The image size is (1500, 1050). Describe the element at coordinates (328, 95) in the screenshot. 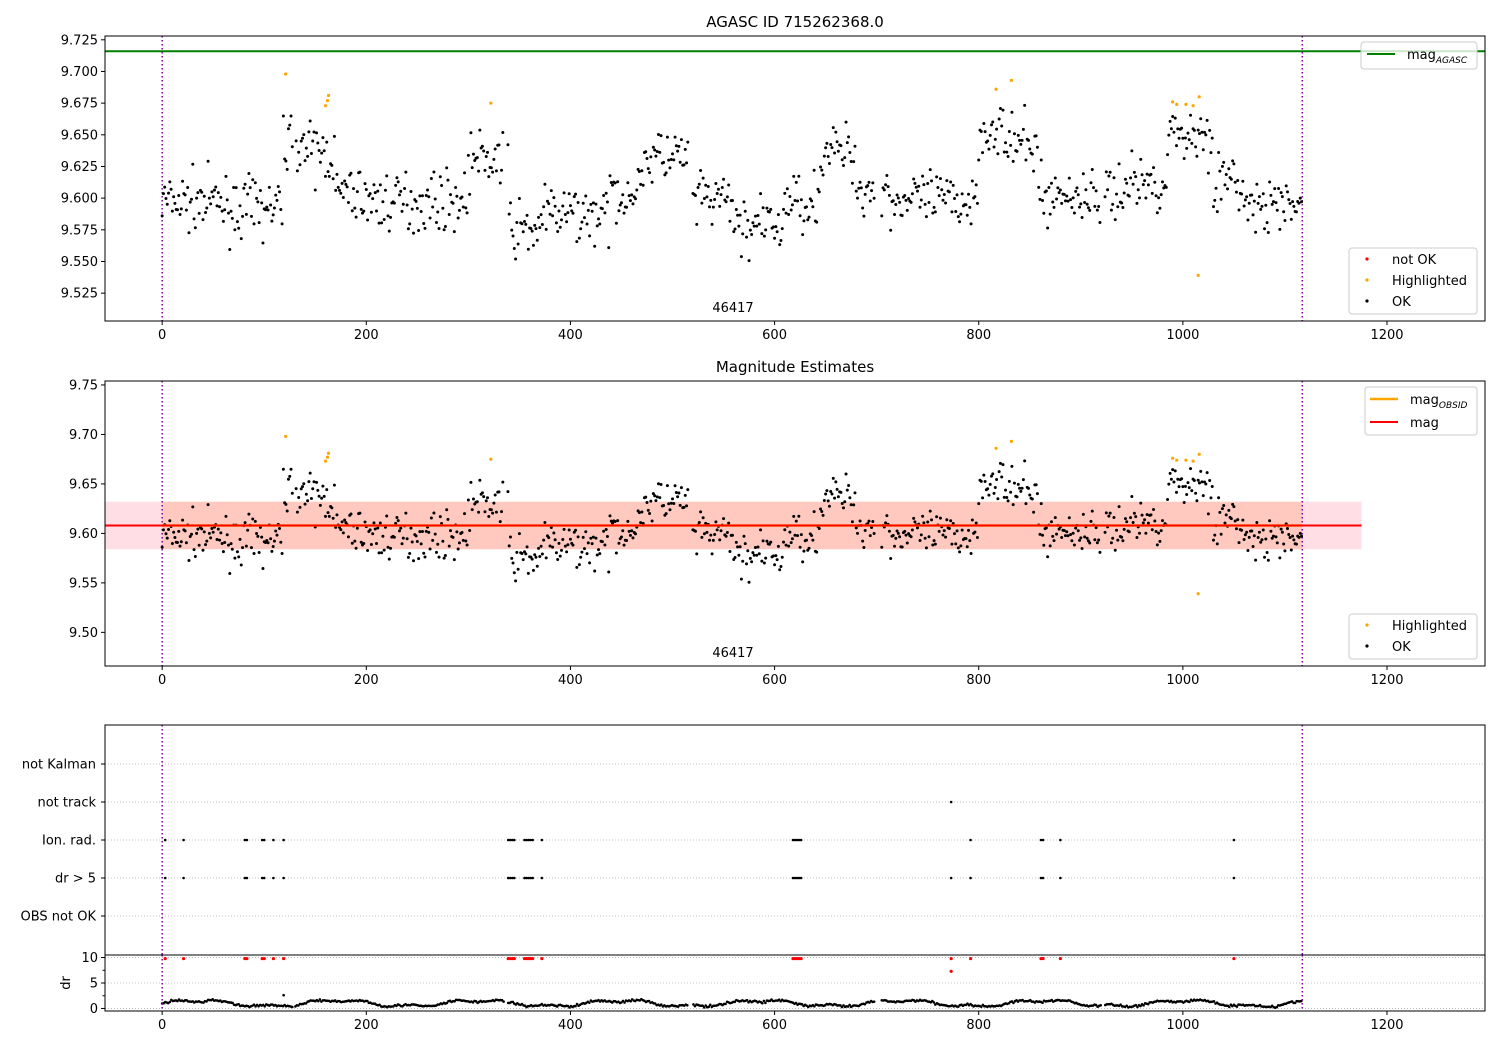

I see `highlighted-point` at that location.